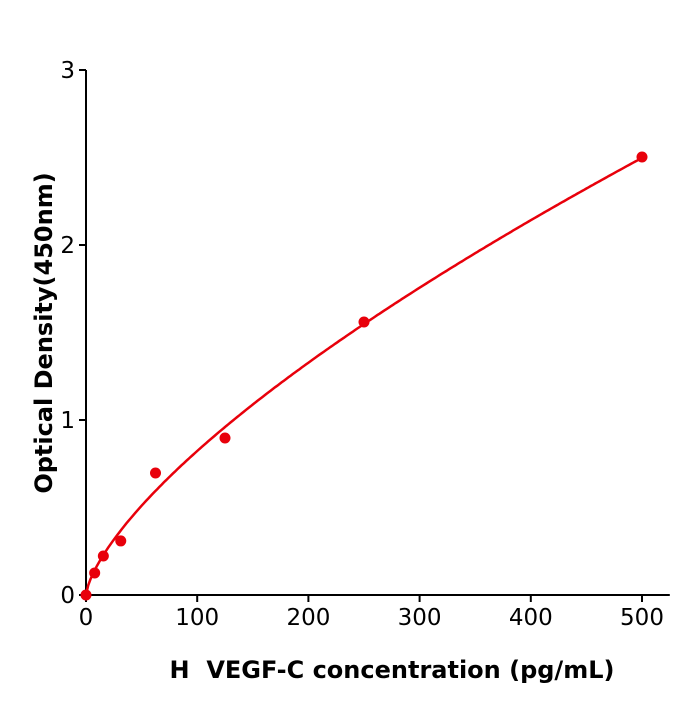  What do you see at coordinates (67, 596) in the screenshot?
I see `y-tick-label: 0` at bounding box center [67, 596].